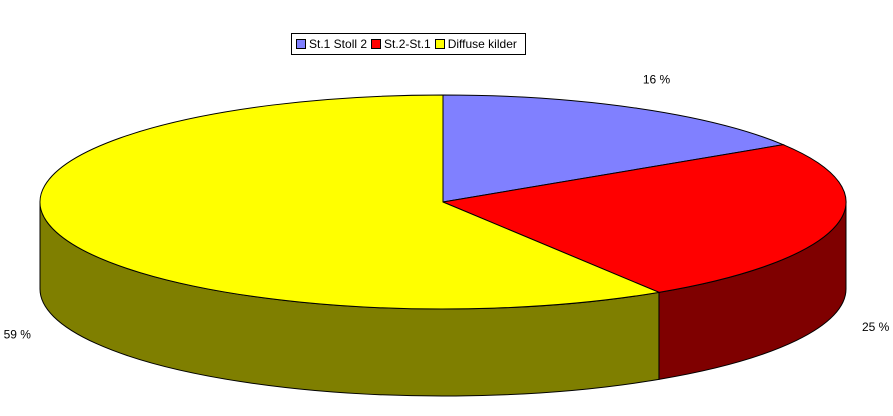  I want to click on legend-item: Diffuse kilder, so click(475, 44).